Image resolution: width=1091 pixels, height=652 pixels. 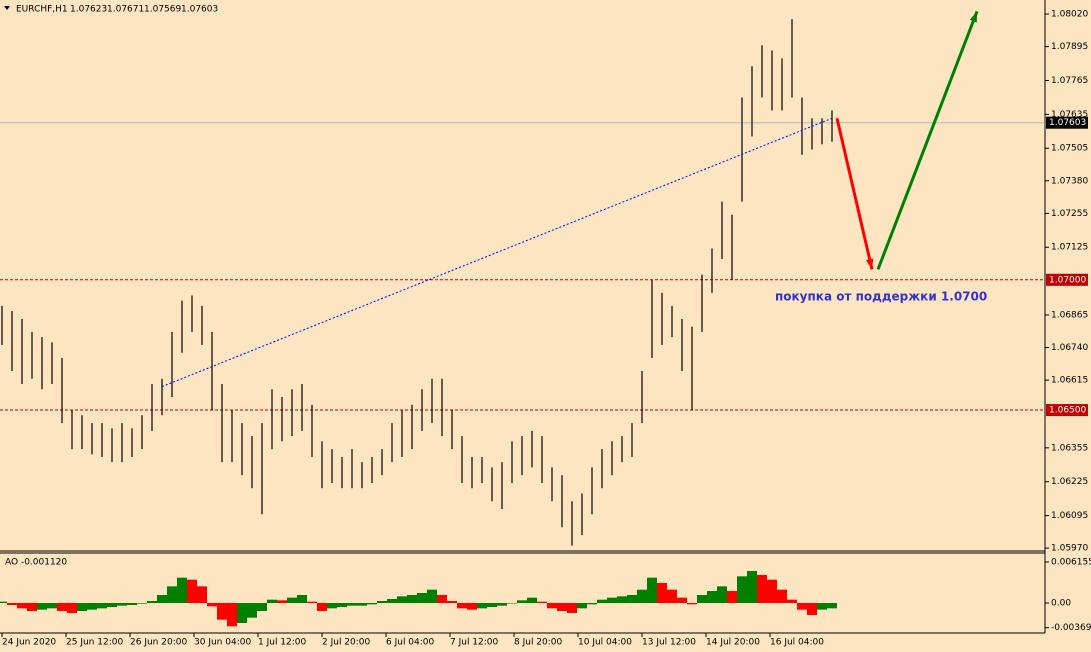 What do you see at coordinates (88, 10) in the screenshot?
I see `ohlc-open: 1.07623` at bounding box center [88, 10].